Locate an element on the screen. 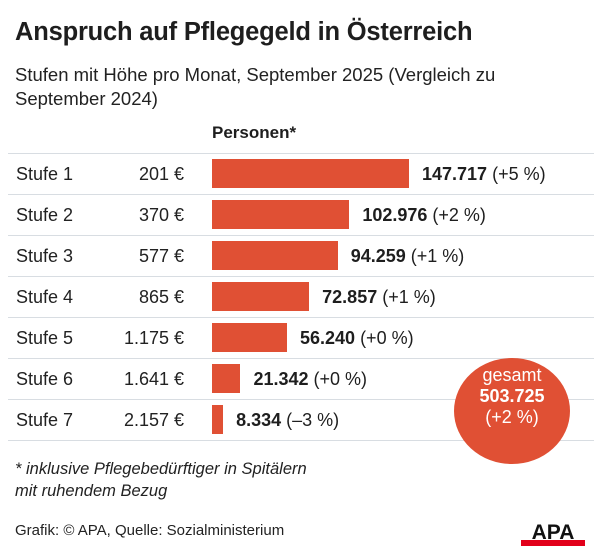  row-amount: 577 € is located at coordinates (161, 256).